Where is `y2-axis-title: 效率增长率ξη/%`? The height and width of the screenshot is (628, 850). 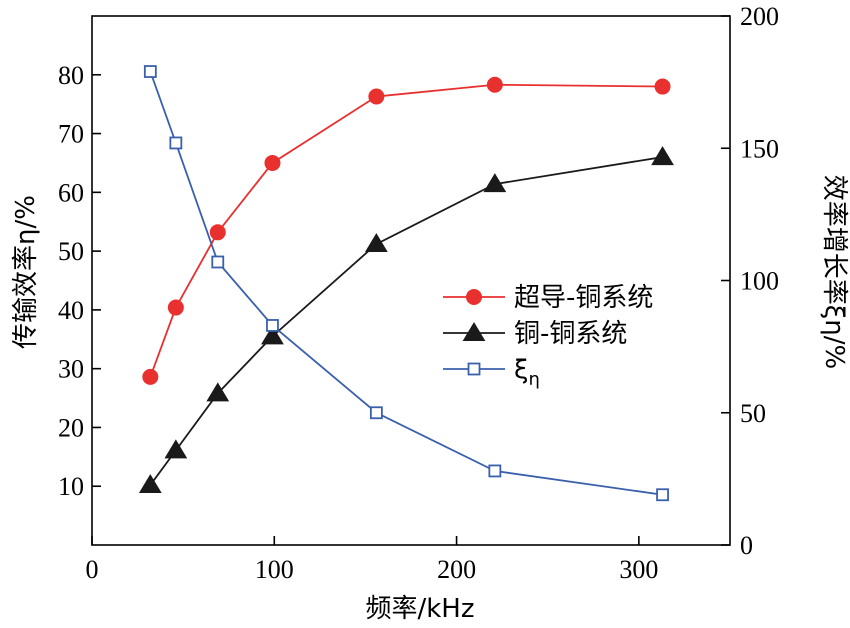
y2-axis-title: 效率增长率ξη/% is located at coordinates (834, 272).